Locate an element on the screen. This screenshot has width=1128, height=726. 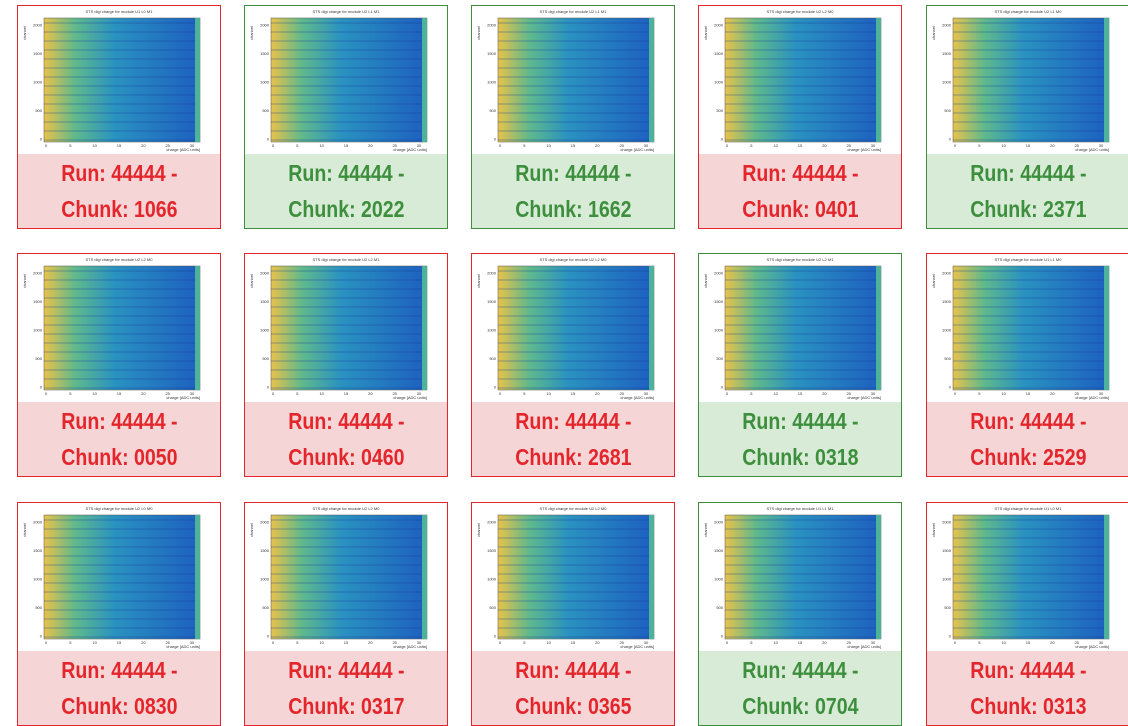
status-label: Run: 44444 - Chunk: 2371 is located at coordinates (1027, 191).